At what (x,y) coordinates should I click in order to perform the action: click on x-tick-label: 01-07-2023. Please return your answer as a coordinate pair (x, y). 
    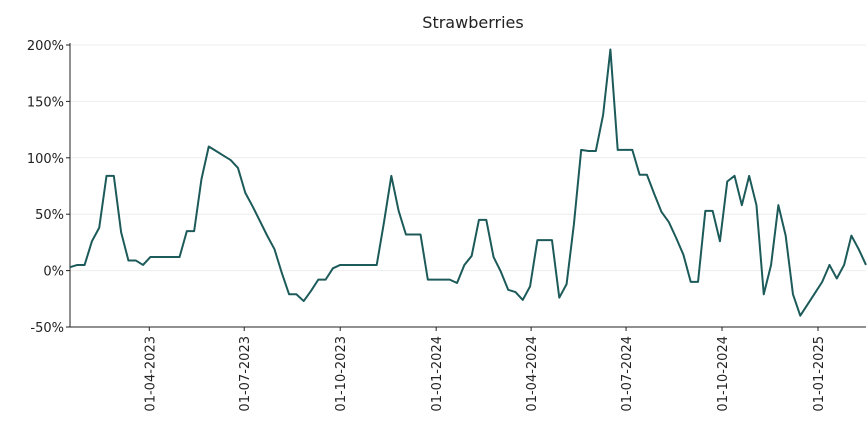
    Looking at the image, I should click on (245, 374).